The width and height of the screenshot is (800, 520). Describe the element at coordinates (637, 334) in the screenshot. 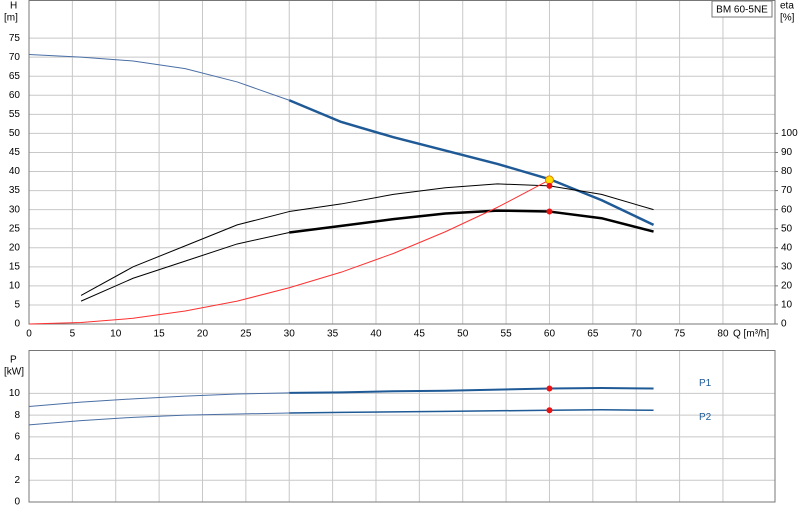

I see `x-tick-label: 70` at that location.